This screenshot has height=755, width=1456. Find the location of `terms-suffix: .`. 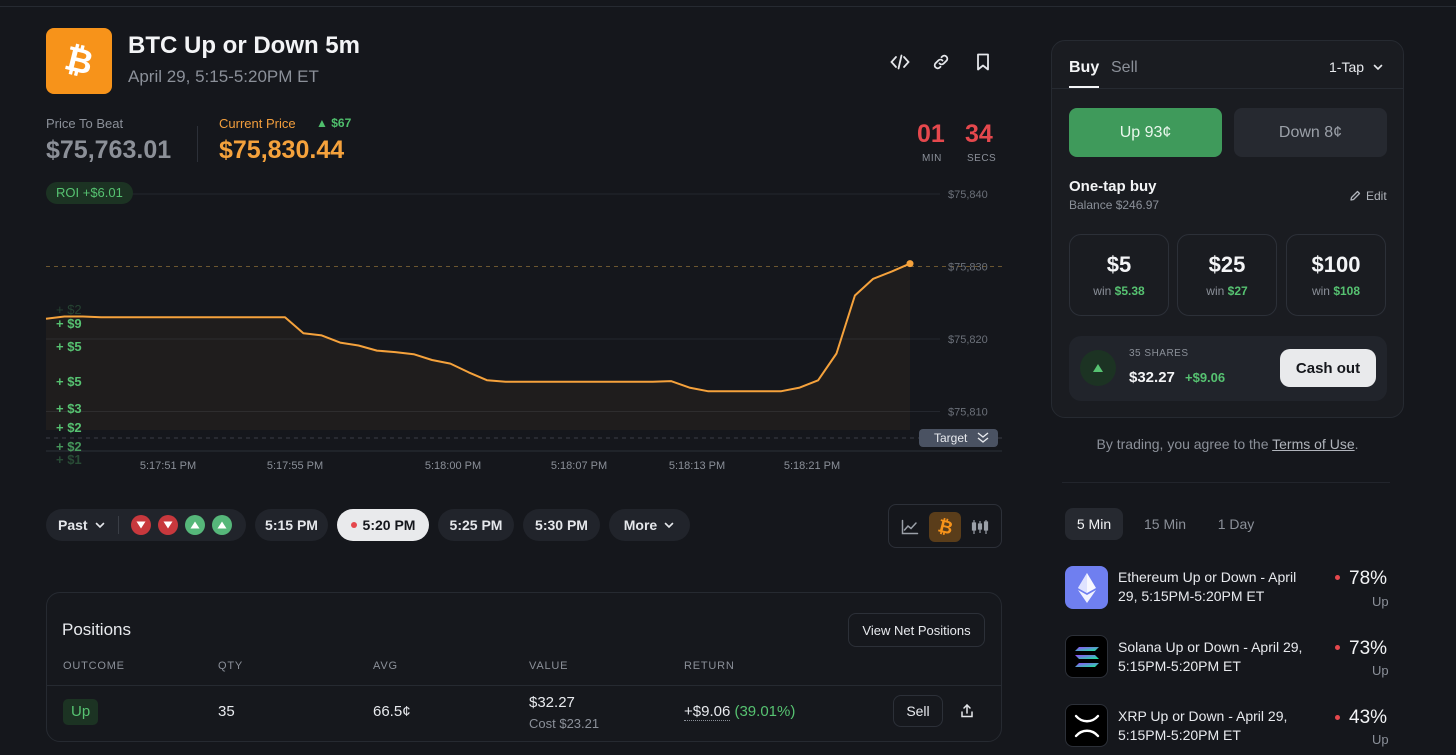

terms-suffix: . is located at coordinates (1356, 444).